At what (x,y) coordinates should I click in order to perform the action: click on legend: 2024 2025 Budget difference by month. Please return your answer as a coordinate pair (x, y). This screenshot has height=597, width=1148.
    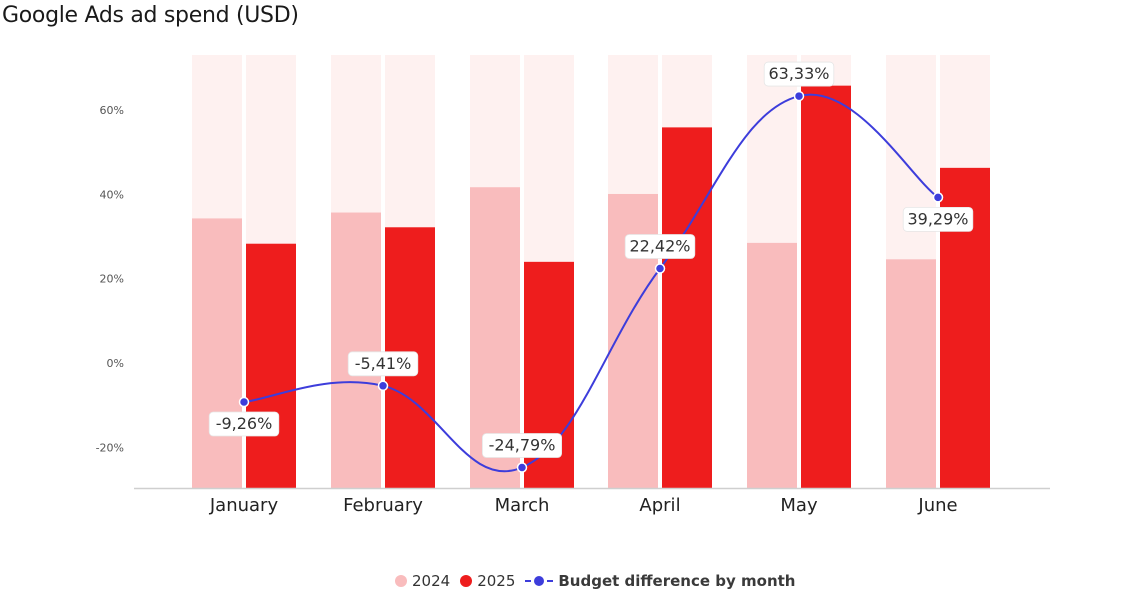
    Looking at the image, I should click on (595, 581).